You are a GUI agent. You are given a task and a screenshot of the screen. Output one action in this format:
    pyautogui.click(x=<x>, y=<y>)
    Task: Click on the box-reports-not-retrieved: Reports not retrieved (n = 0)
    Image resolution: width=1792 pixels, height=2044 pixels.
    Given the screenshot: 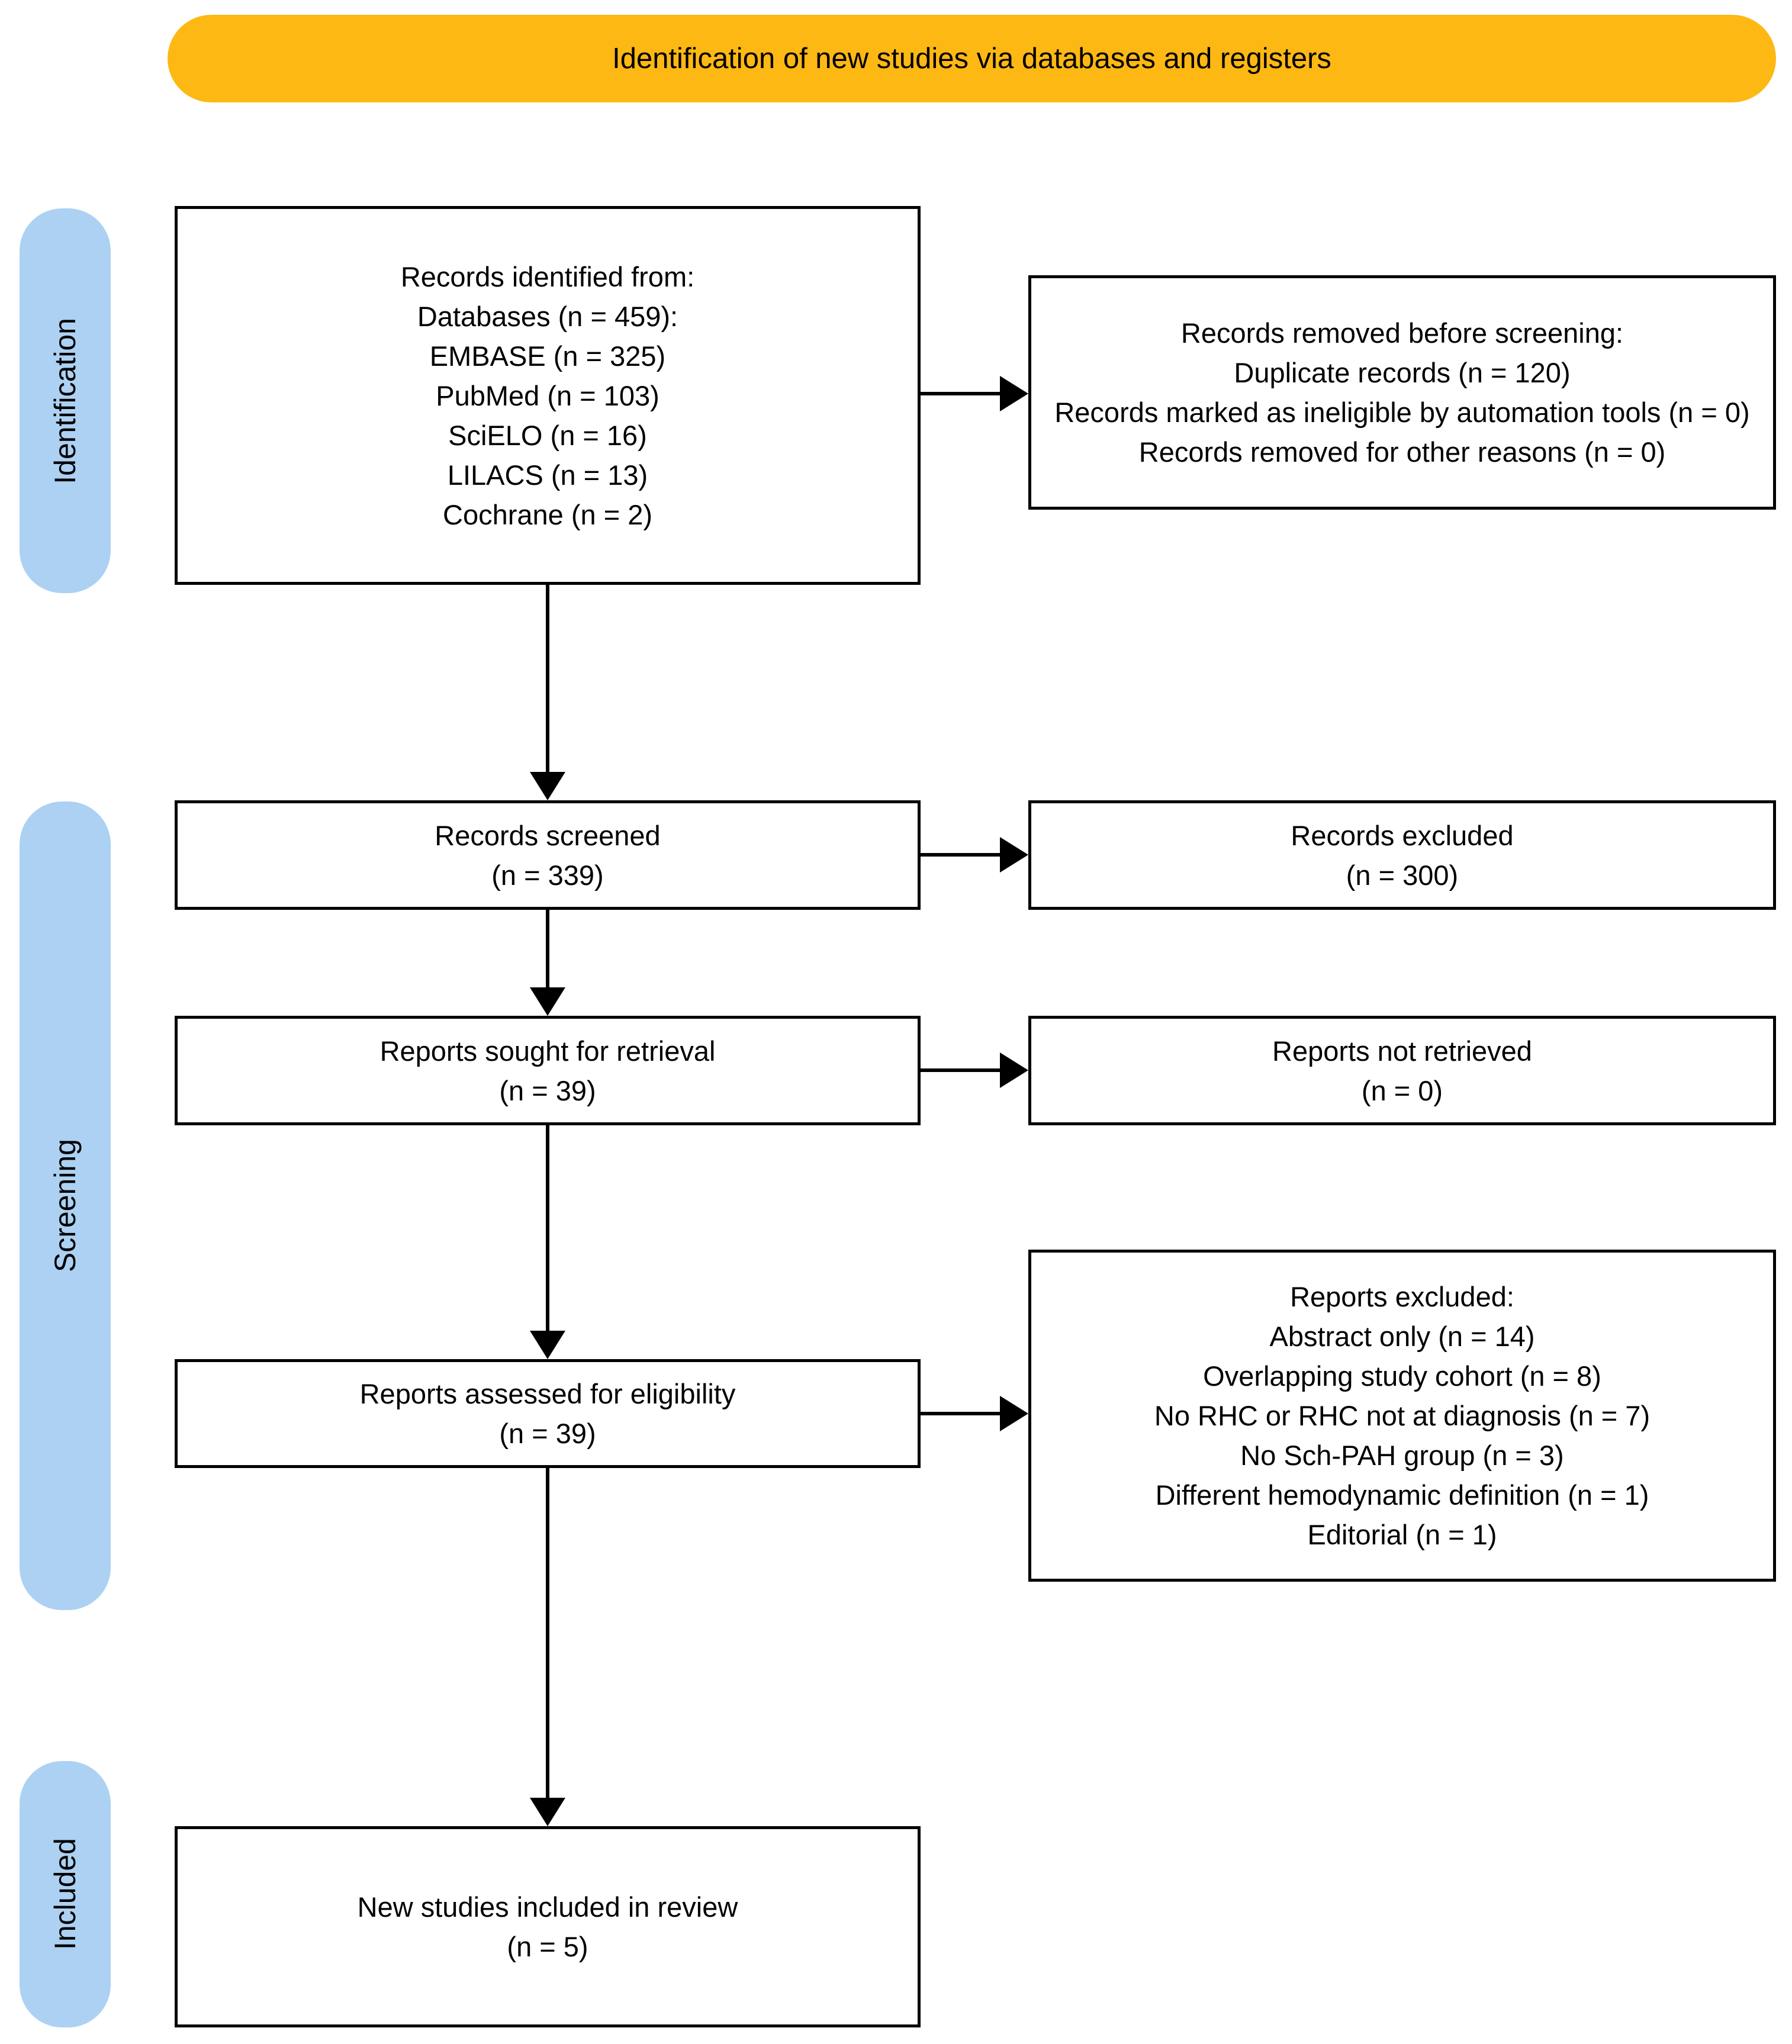 What is the action you would take?
    pyautogui.click(x=1402, y=1070)
    